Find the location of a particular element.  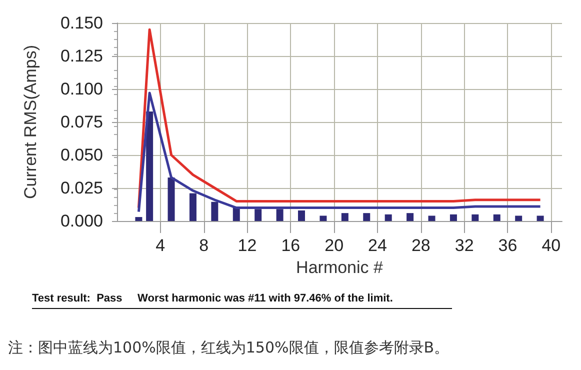

y-tick-label: 0.050 is located at coordinates (81, 155).